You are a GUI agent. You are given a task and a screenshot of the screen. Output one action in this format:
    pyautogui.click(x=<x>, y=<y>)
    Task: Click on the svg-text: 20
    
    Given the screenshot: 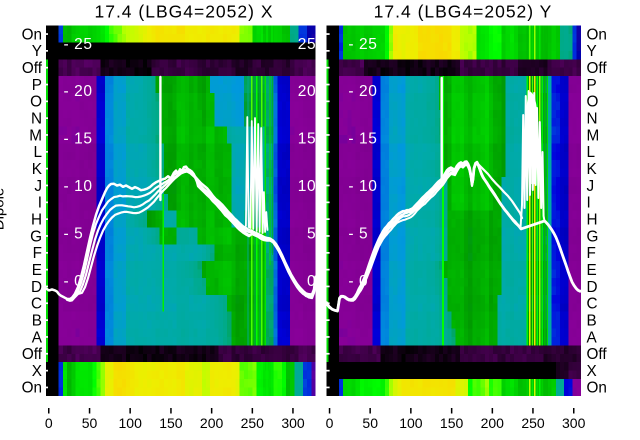 What is the action you would take?
    pyautogui.click(x=307, y=91)
    